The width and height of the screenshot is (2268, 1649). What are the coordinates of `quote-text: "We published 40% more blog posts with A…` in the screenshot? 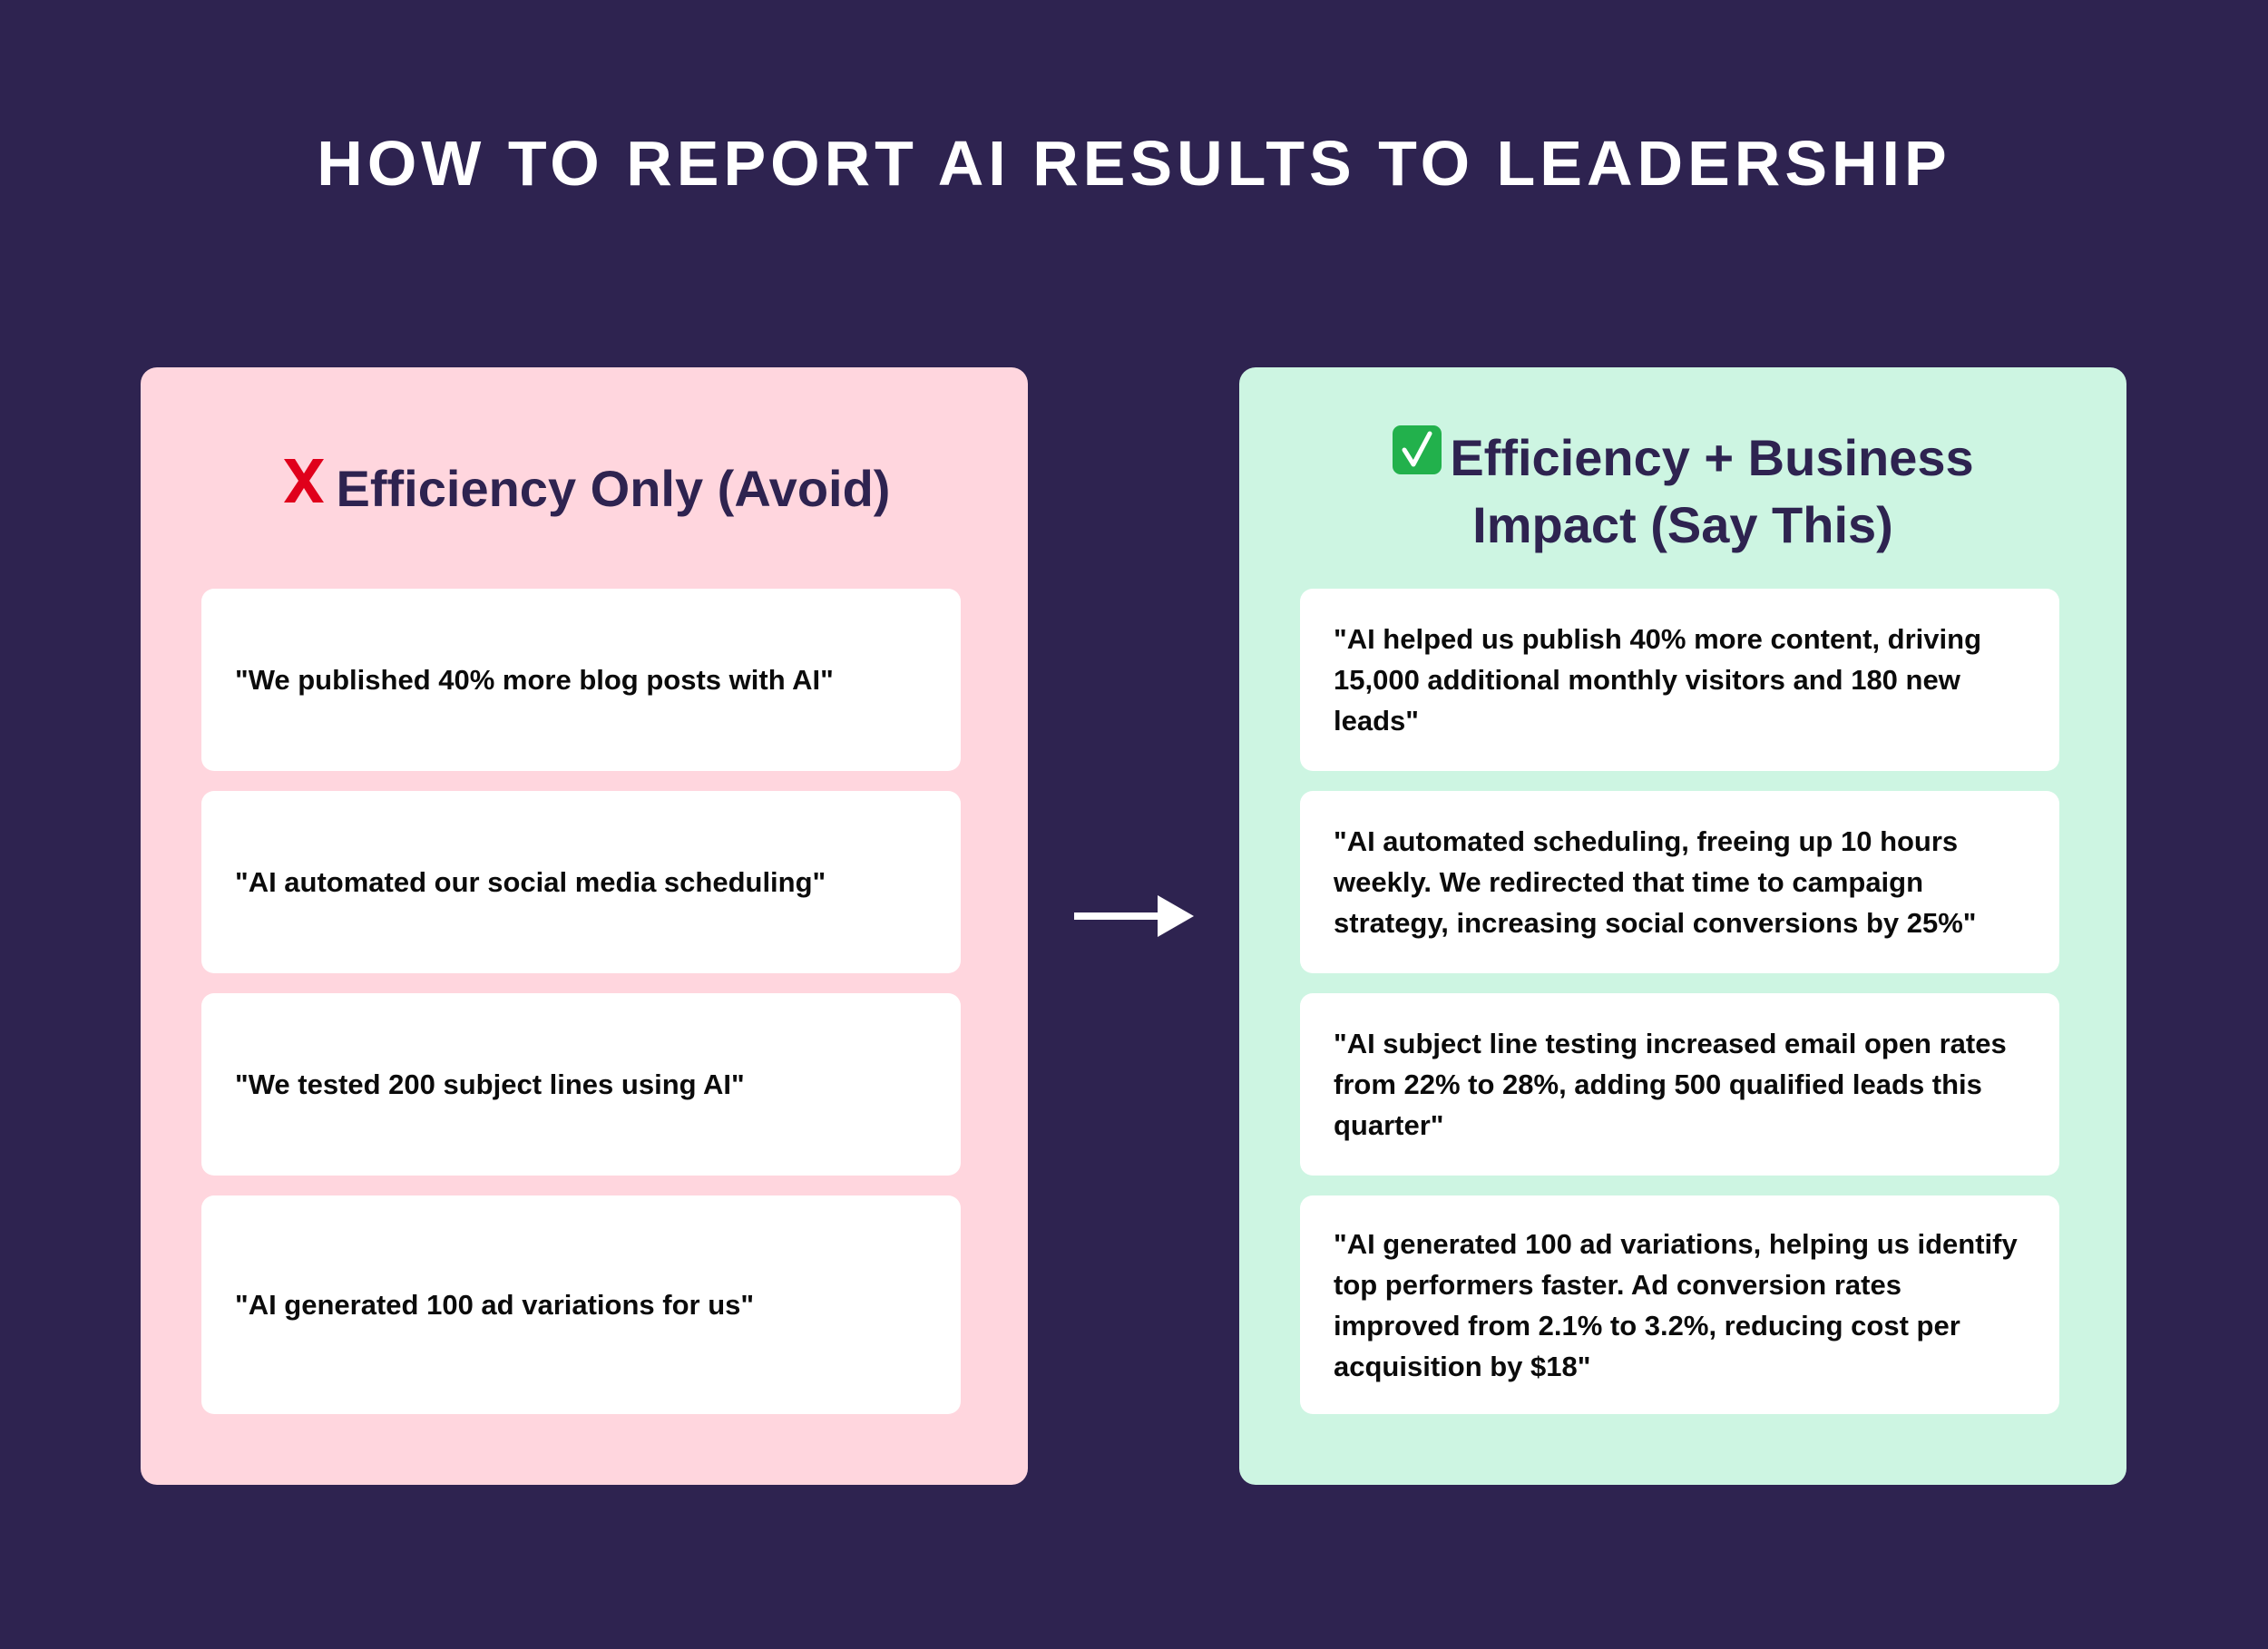 It's located at (535, 680).